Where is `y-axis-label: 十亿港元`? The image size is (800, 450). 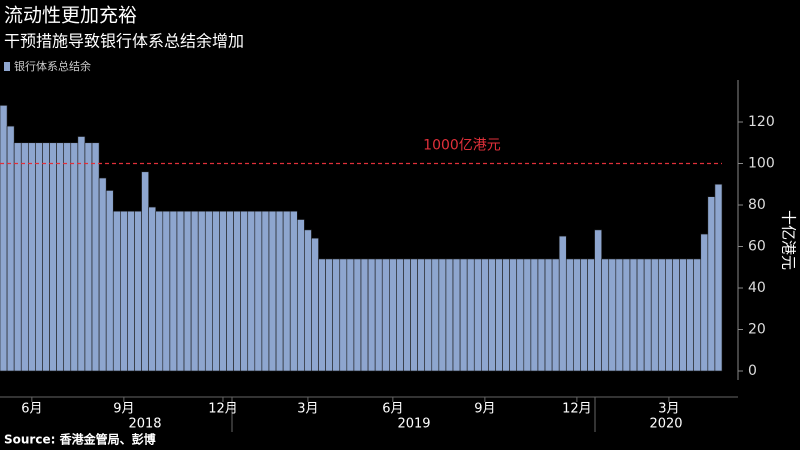
y-axis-label: 十亿港元 is located at coordinates (789, 240).